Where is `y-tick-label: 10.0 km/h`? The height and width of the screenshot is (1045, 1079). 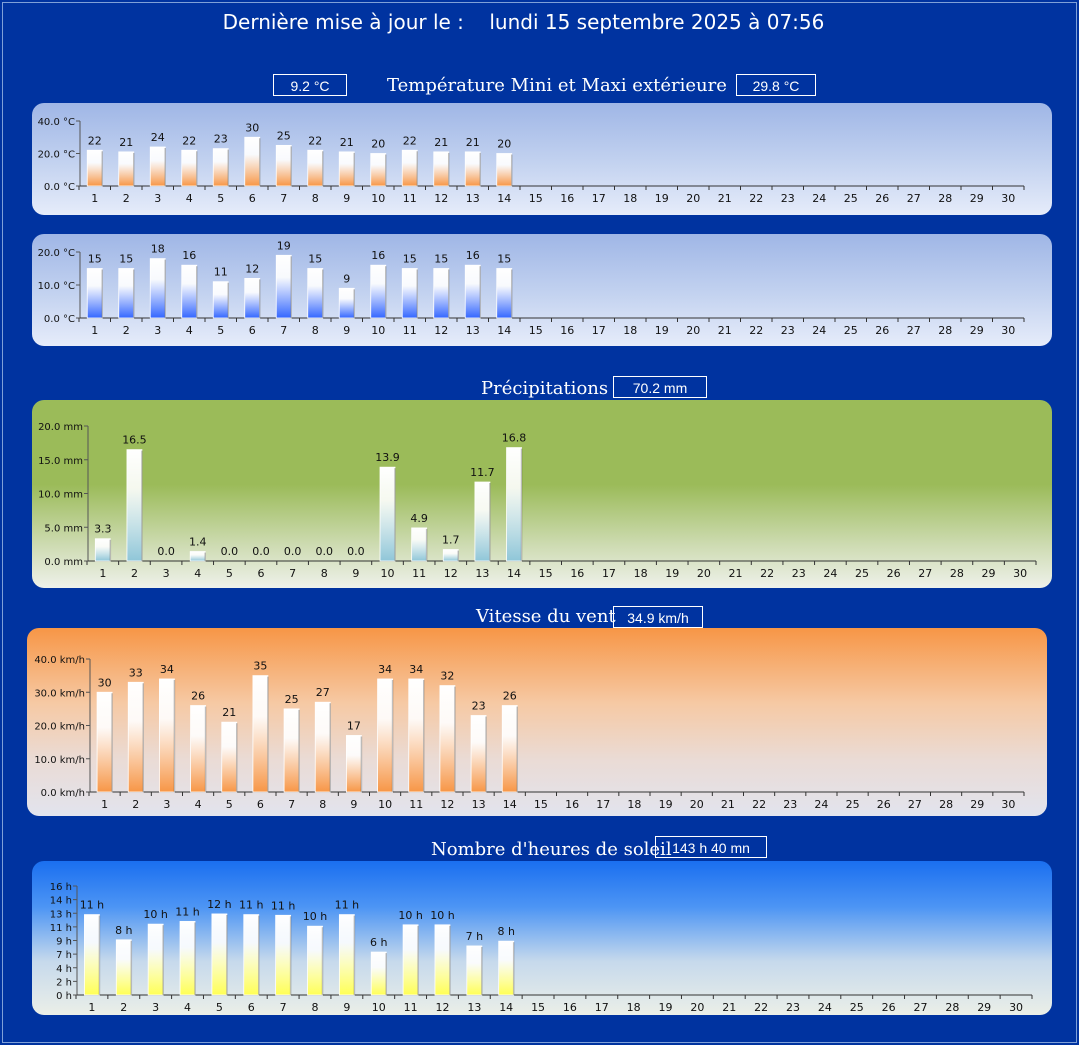 y-tick-label: 10.0 km/h is located at coordinates (59, 760).